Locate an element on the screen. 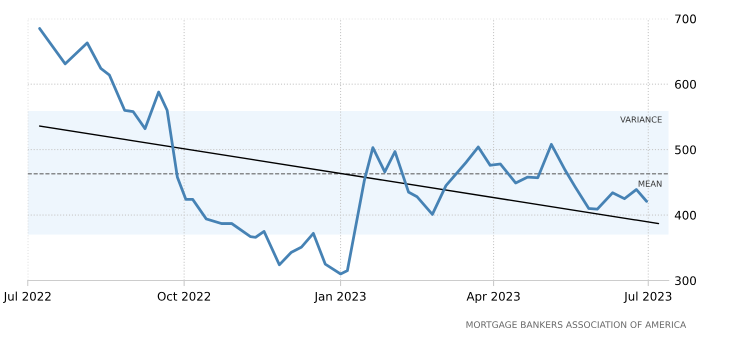  x-tick-label: Jul 2023 is located at coordinates (648, 297).